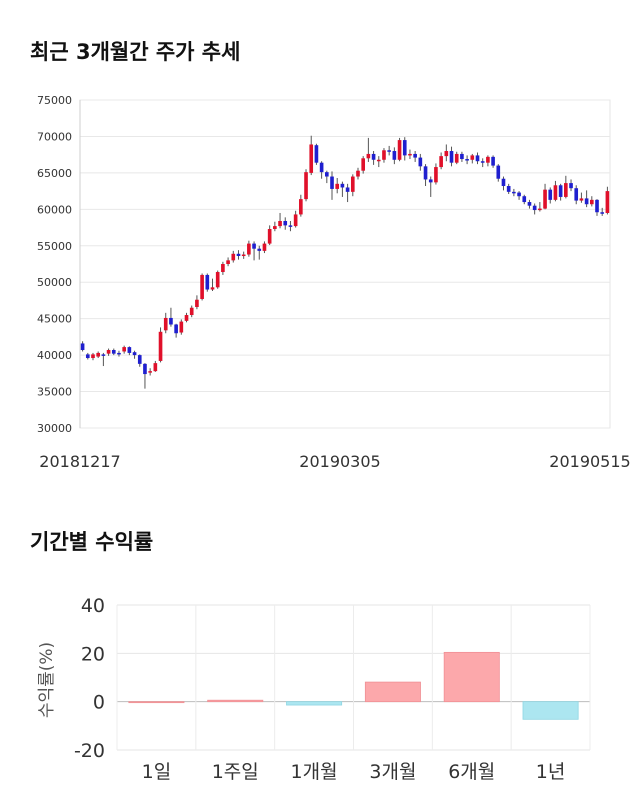  I want to click on x-tick-label: 1개월, so click(314, 772).